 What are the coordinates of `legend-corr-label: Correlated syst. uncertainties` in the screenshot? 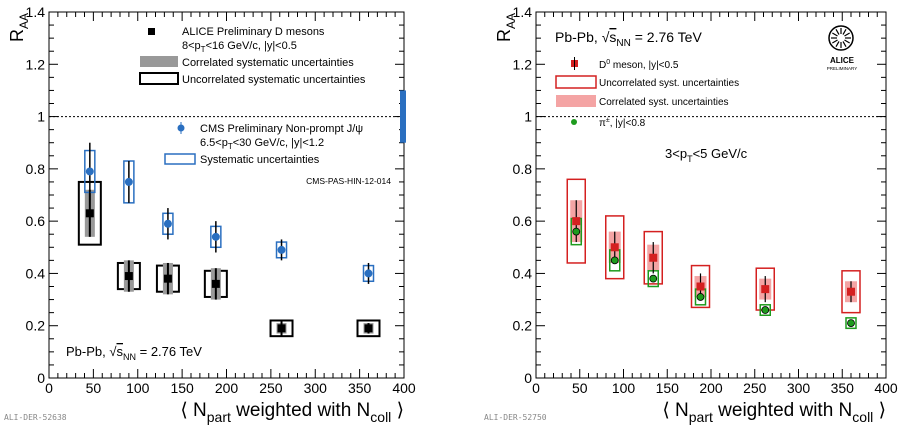 It's located at (664, 102).